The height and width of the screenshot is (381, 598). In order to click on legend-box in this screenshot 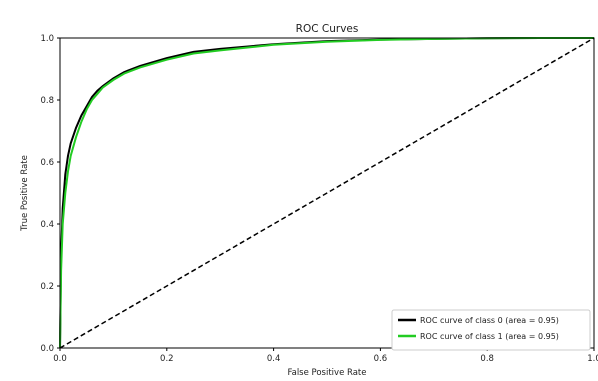, I will do `click(491, 330)`.